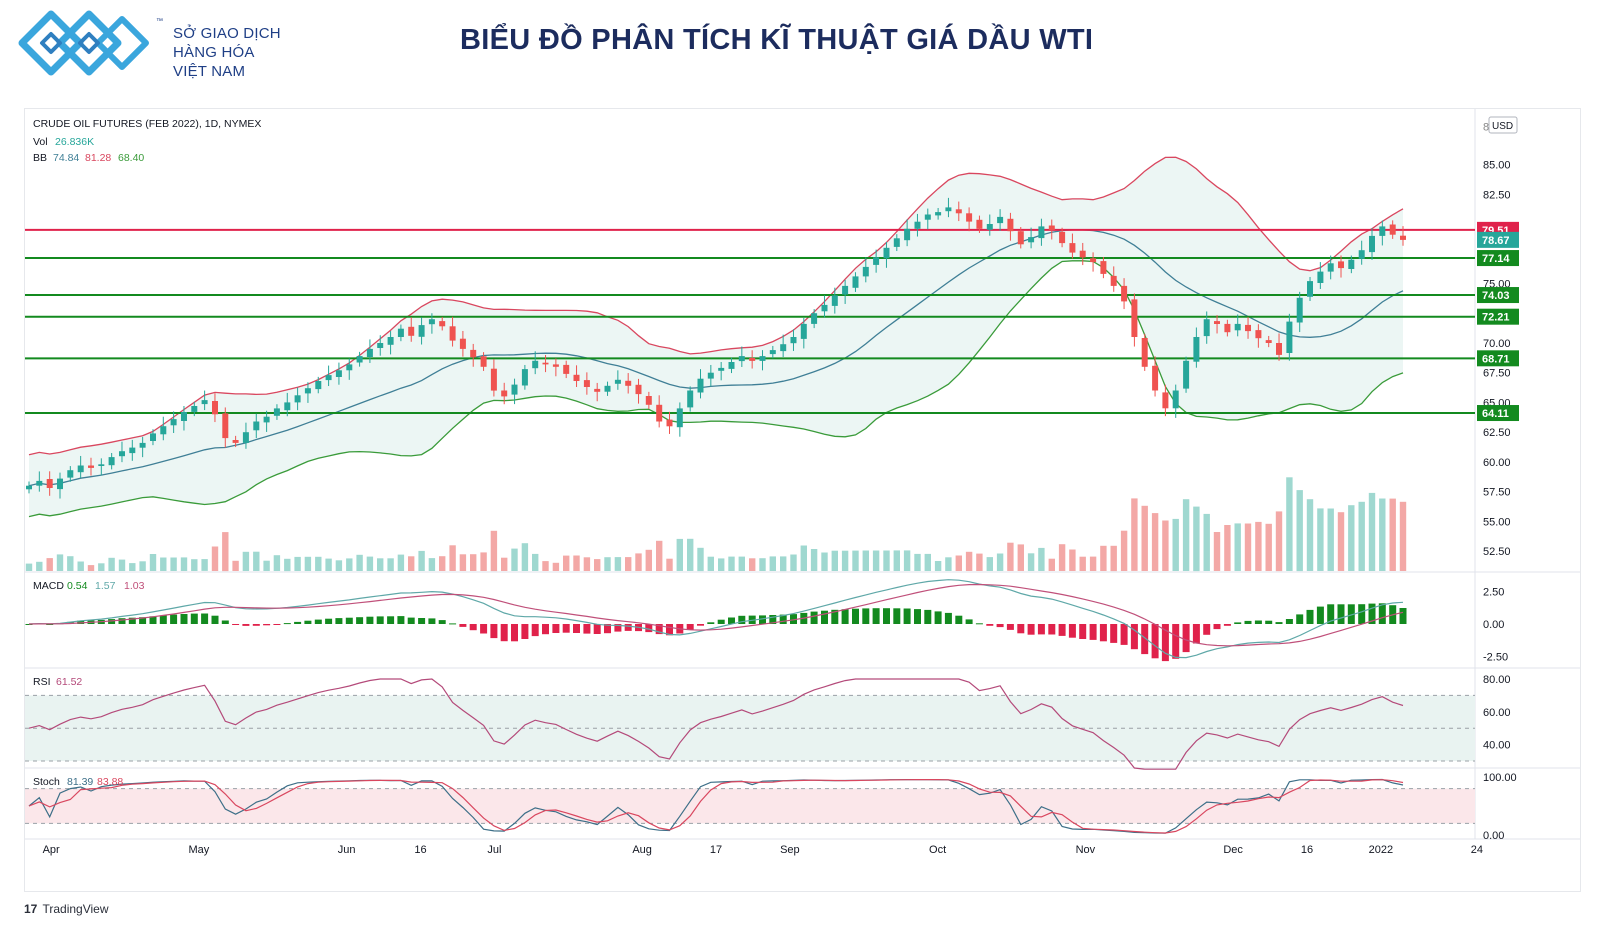  What do you see at coordinates (40, 142) in the screenshot?
I see `vol-label: Vol` at bounding box center [40, 142].